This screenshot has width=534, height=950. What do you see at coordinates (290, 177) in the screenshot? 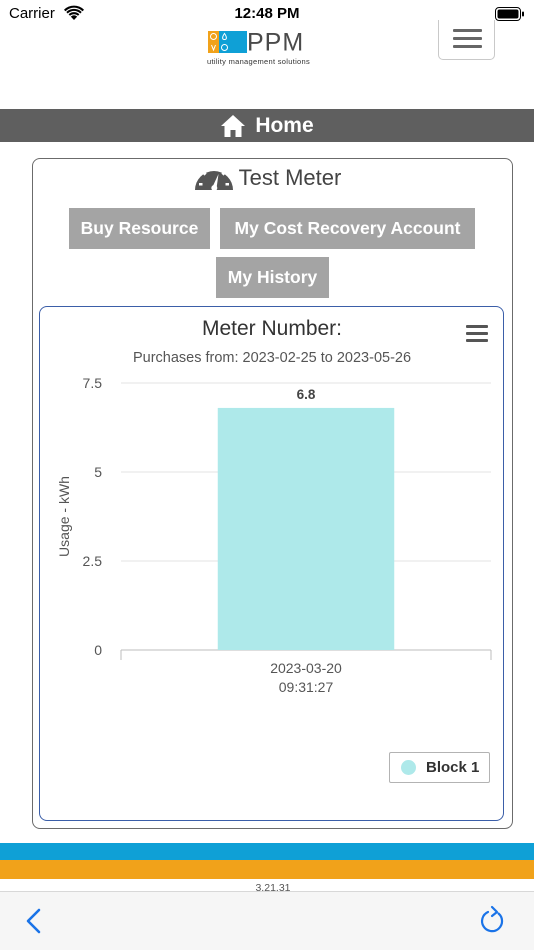
I see `meter-name: Test Meter` at bounding box center [290, 177].